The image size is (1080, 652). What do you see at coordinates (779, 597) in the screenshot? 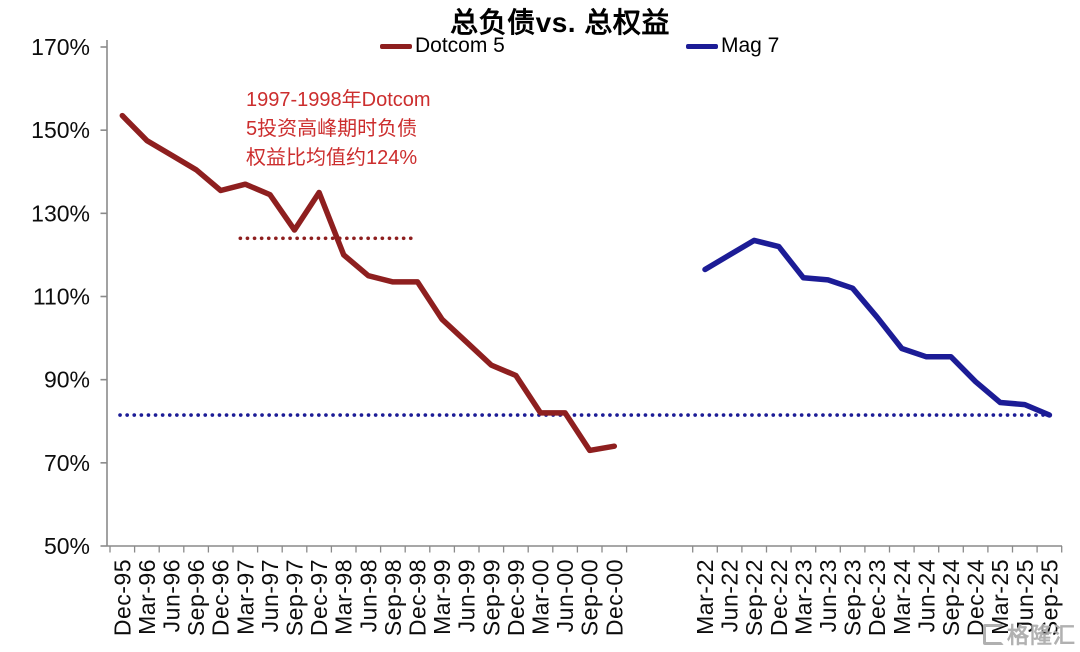
I see `x-axis-label: Dec-22` at bounding box center [779, 597].